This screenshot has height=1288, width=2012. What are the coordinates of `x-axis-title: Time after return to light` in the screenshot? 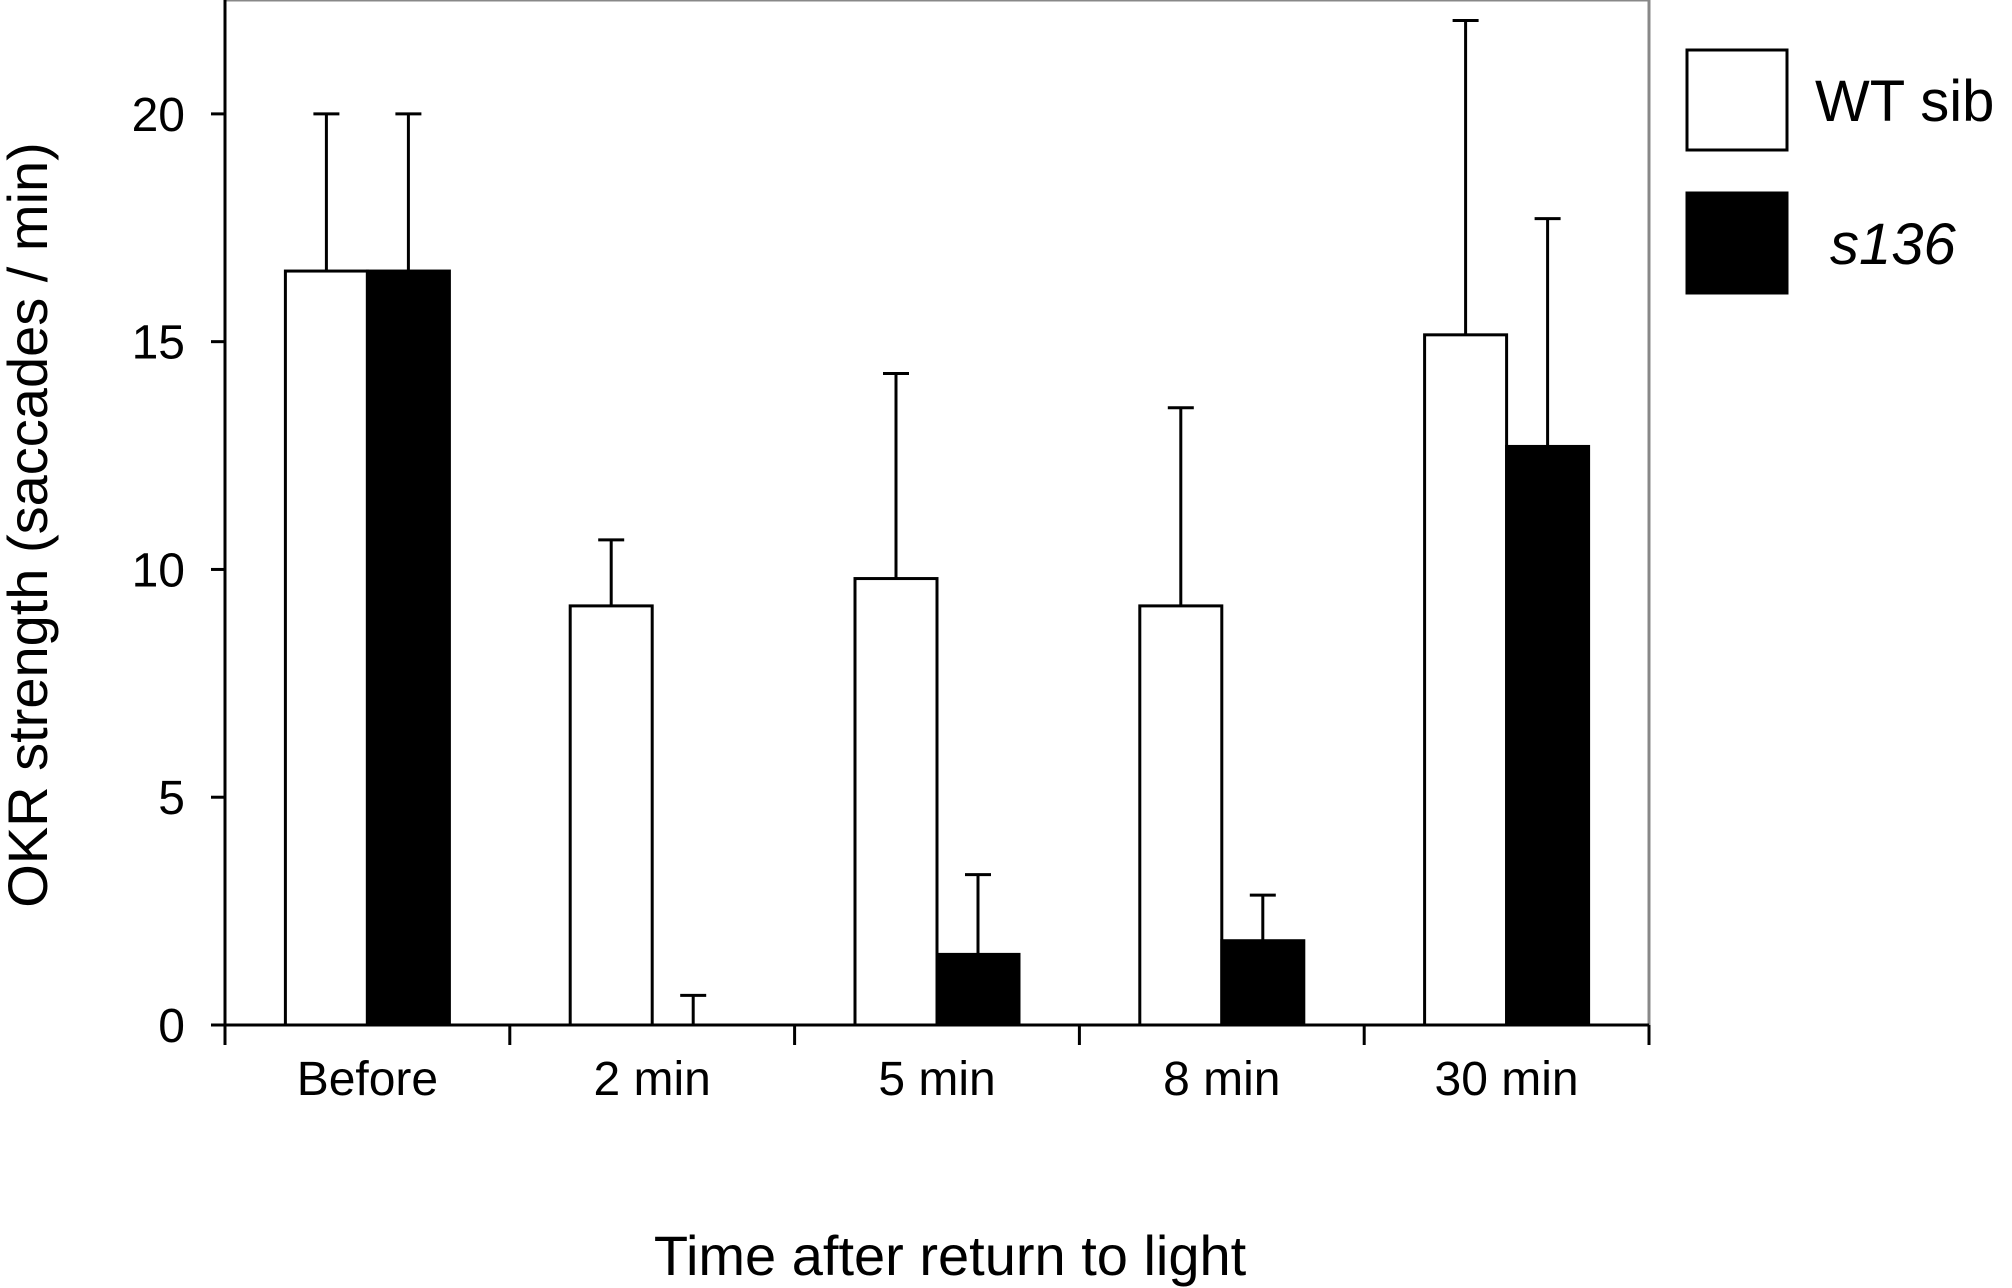 It's located at (950, 1255).